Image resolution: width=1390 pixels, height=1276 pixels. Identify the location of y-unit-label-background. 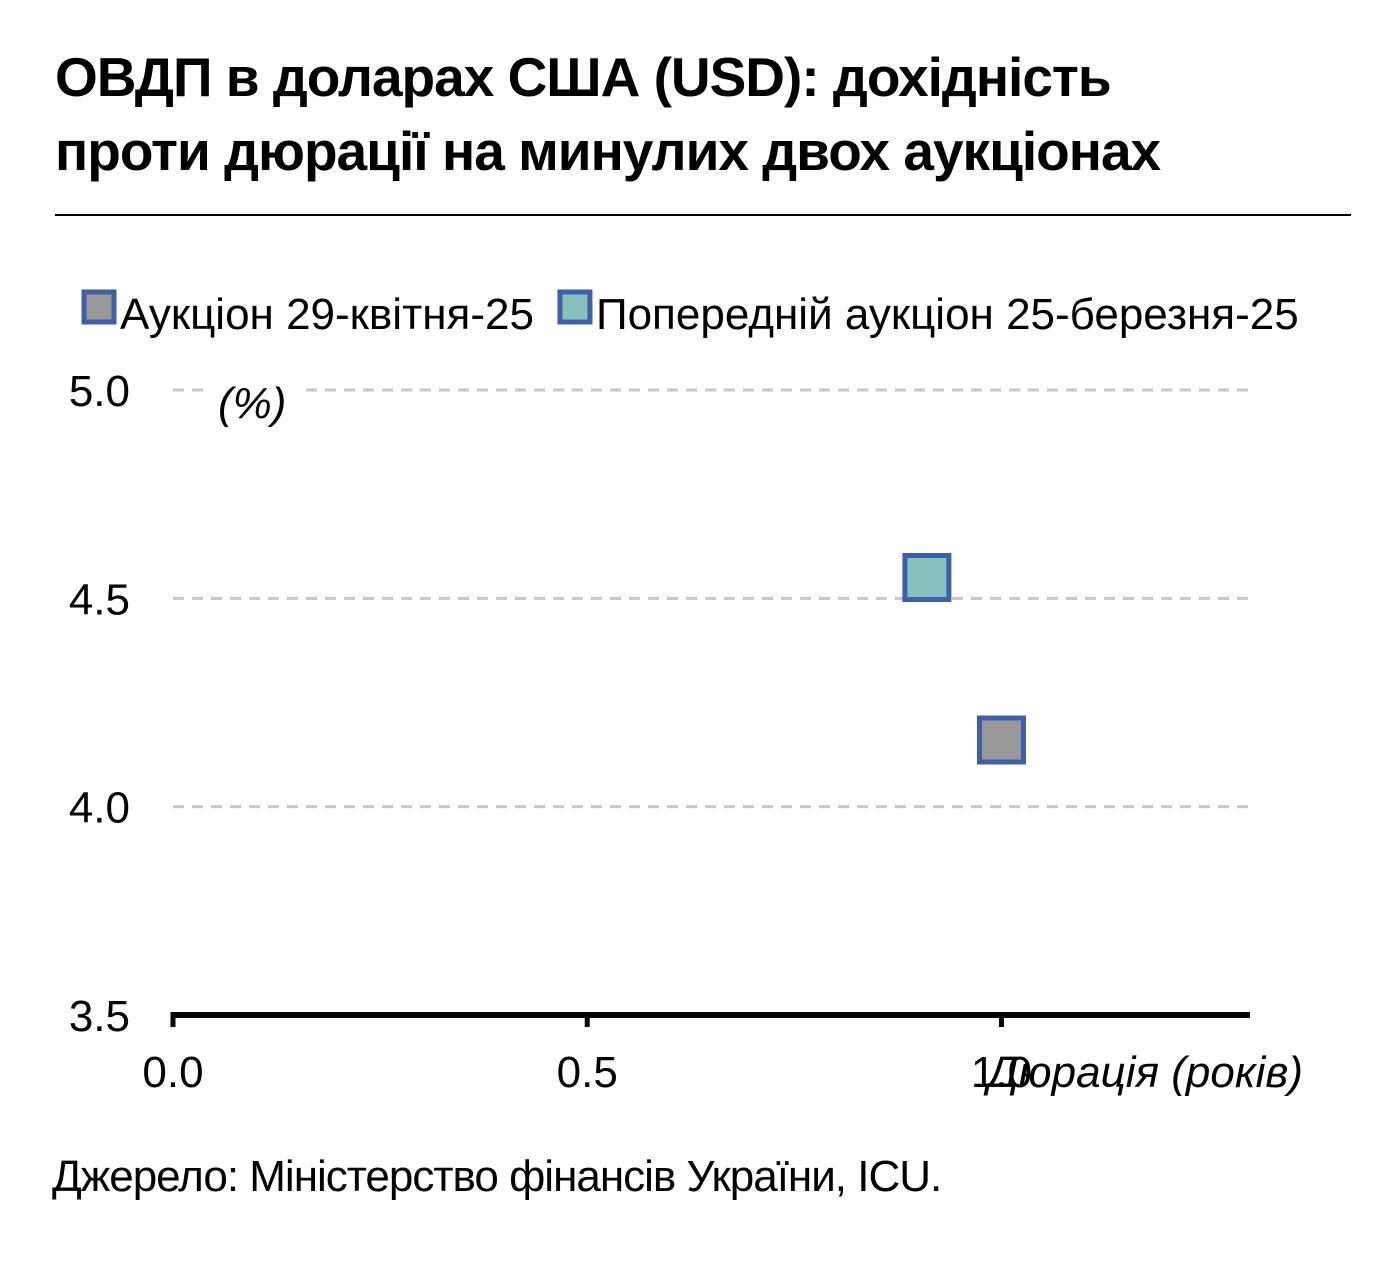
(254, 400).